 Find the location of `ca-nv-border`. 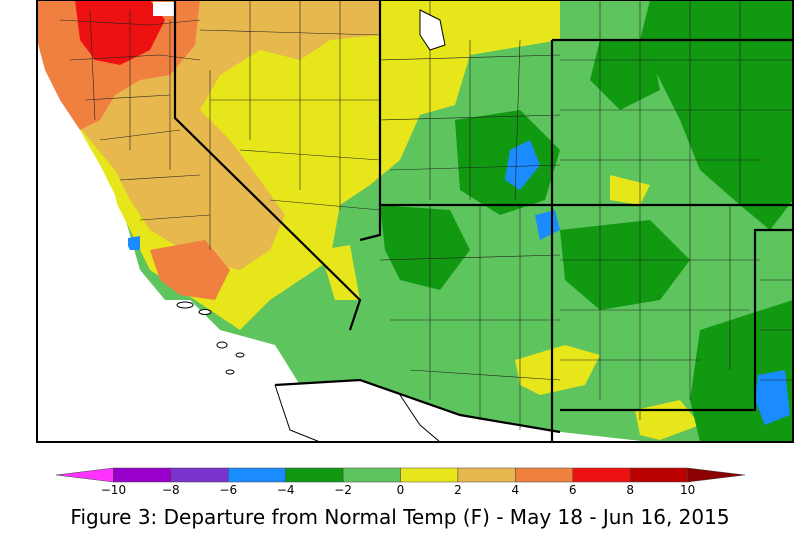

ca-nv-border is located at coordinates (267, 165).